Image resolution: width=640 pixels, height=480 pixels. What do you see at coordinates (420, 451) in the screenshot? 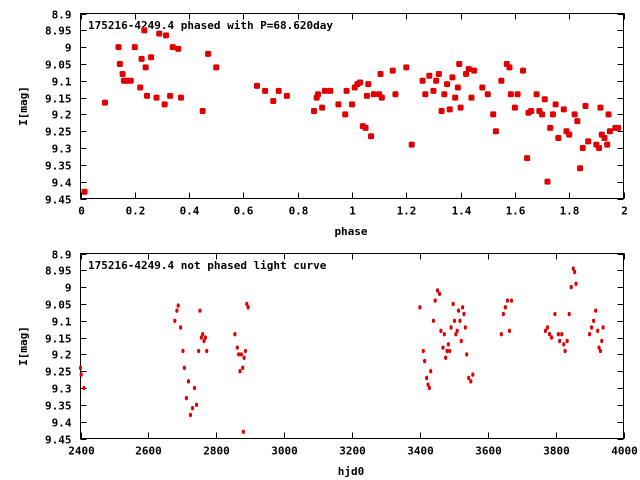
I see `x-tick-label: 3400` at bounding box center [420, 451].